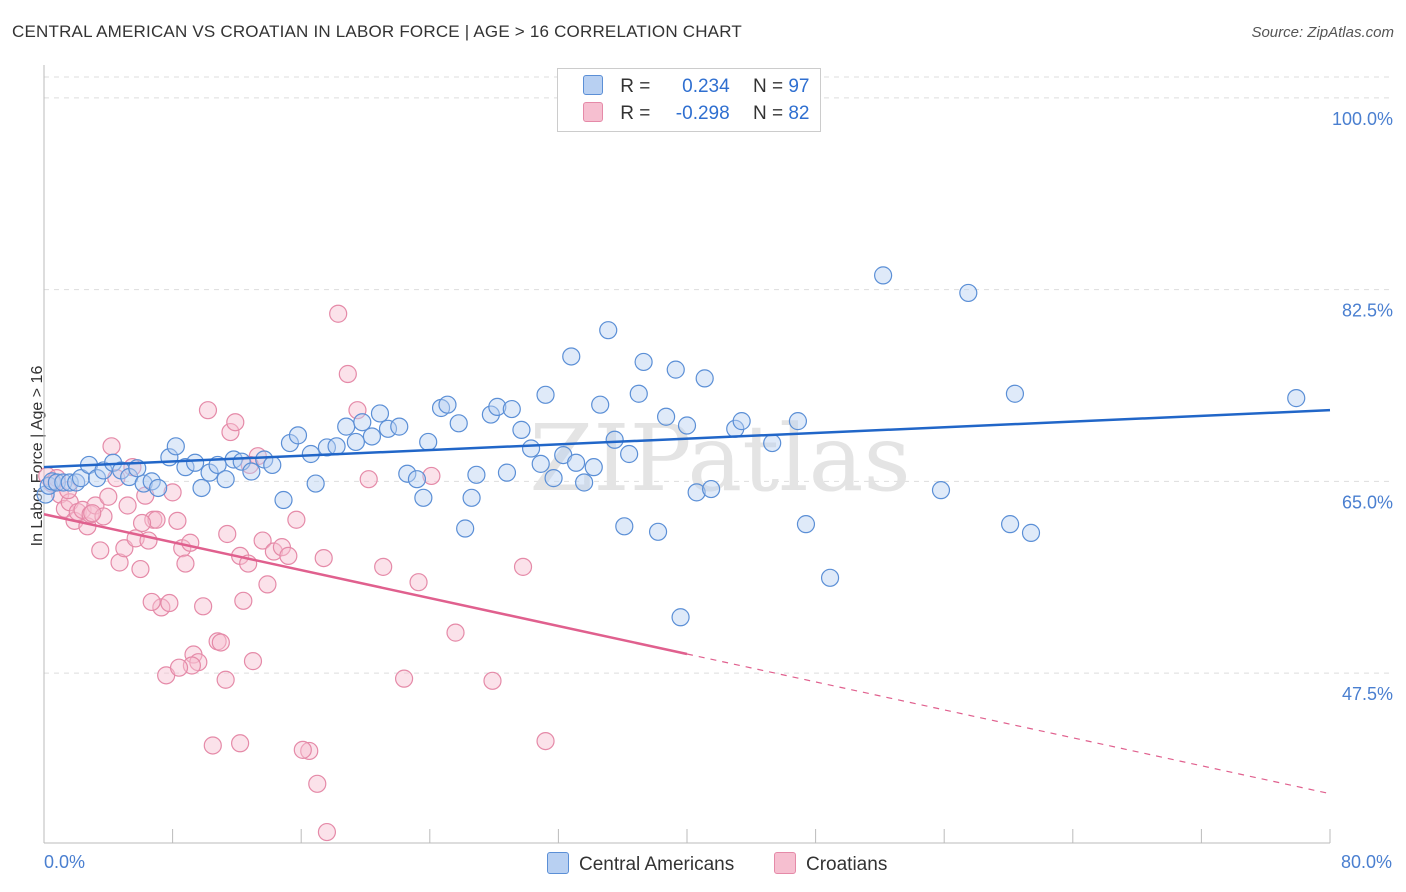 The width and height of the screenshot is (1406, 892). I want to click on legend-row-central-americans: R = 0.234 N = 97, so click(696, 87).